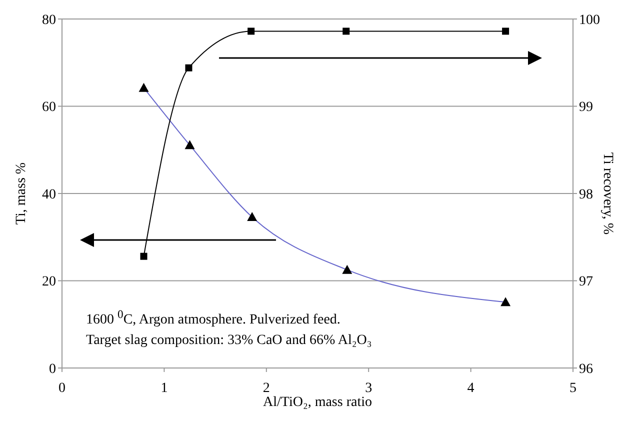 The image size is (627, 422). What do you see at coordinates (470, 388) in the screenshot?
I see `x-tick-label: 4` at bounding box center [470, 388].